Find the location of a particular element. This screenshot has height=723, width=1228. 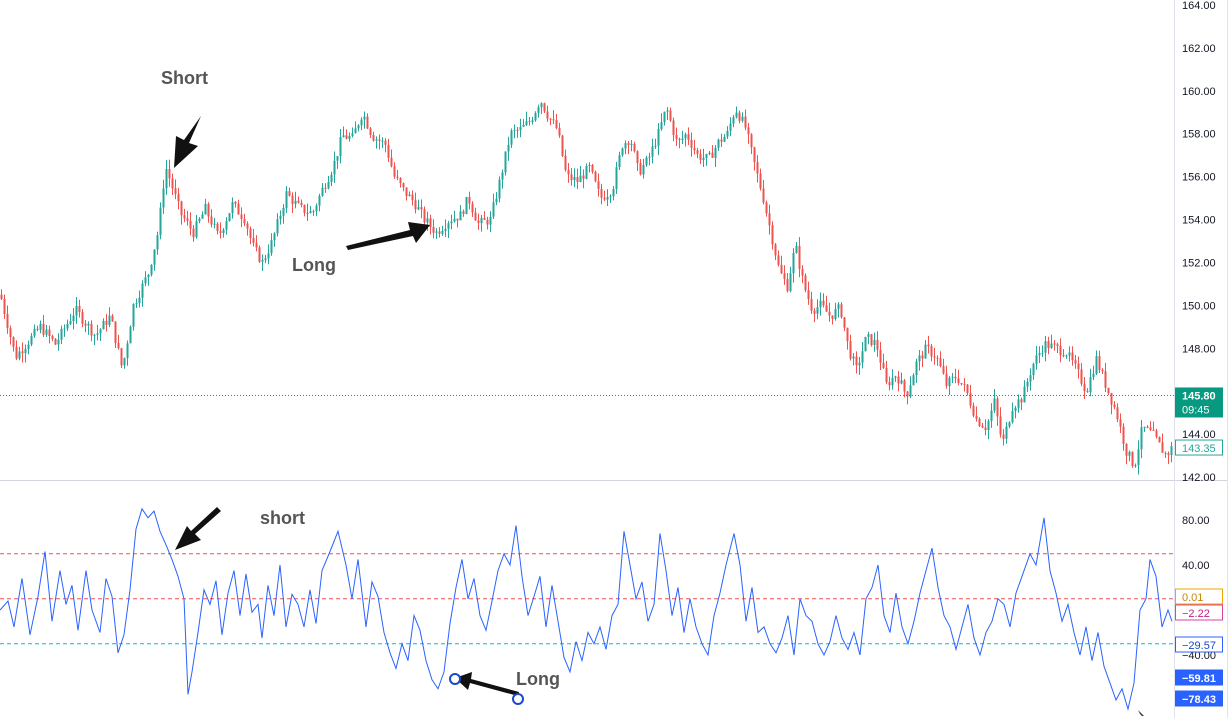

oscillator-axis: 80.00 40.00 −40.00 is located at coordinates (1199, 588).